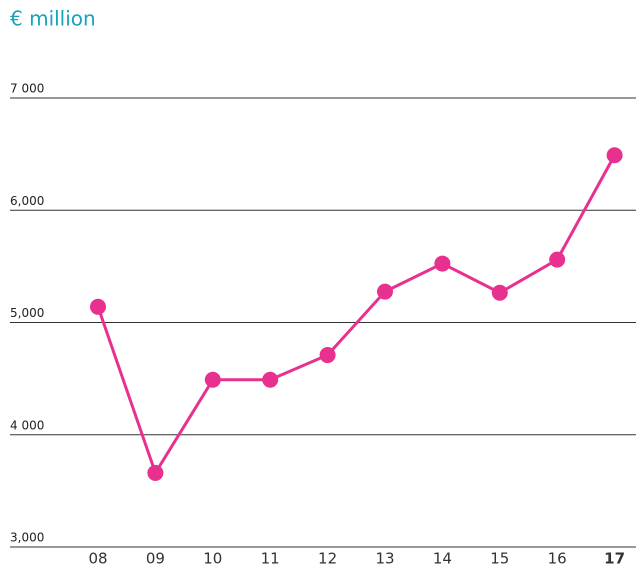 The image size is (636, 567). Describe the element at coordinates (499, 558) in the screenshot. I see `x-tick-label: 15` at that location.